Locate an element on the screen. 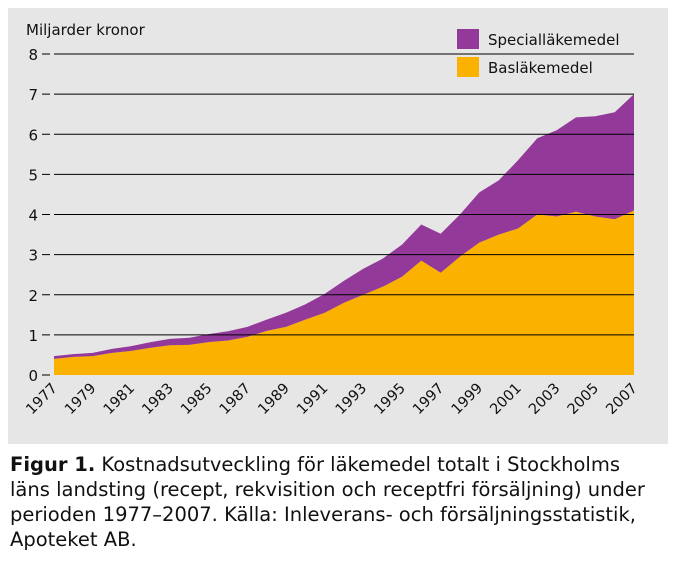  y-tick-label-8: 8 is located at coordinates (33, 55).